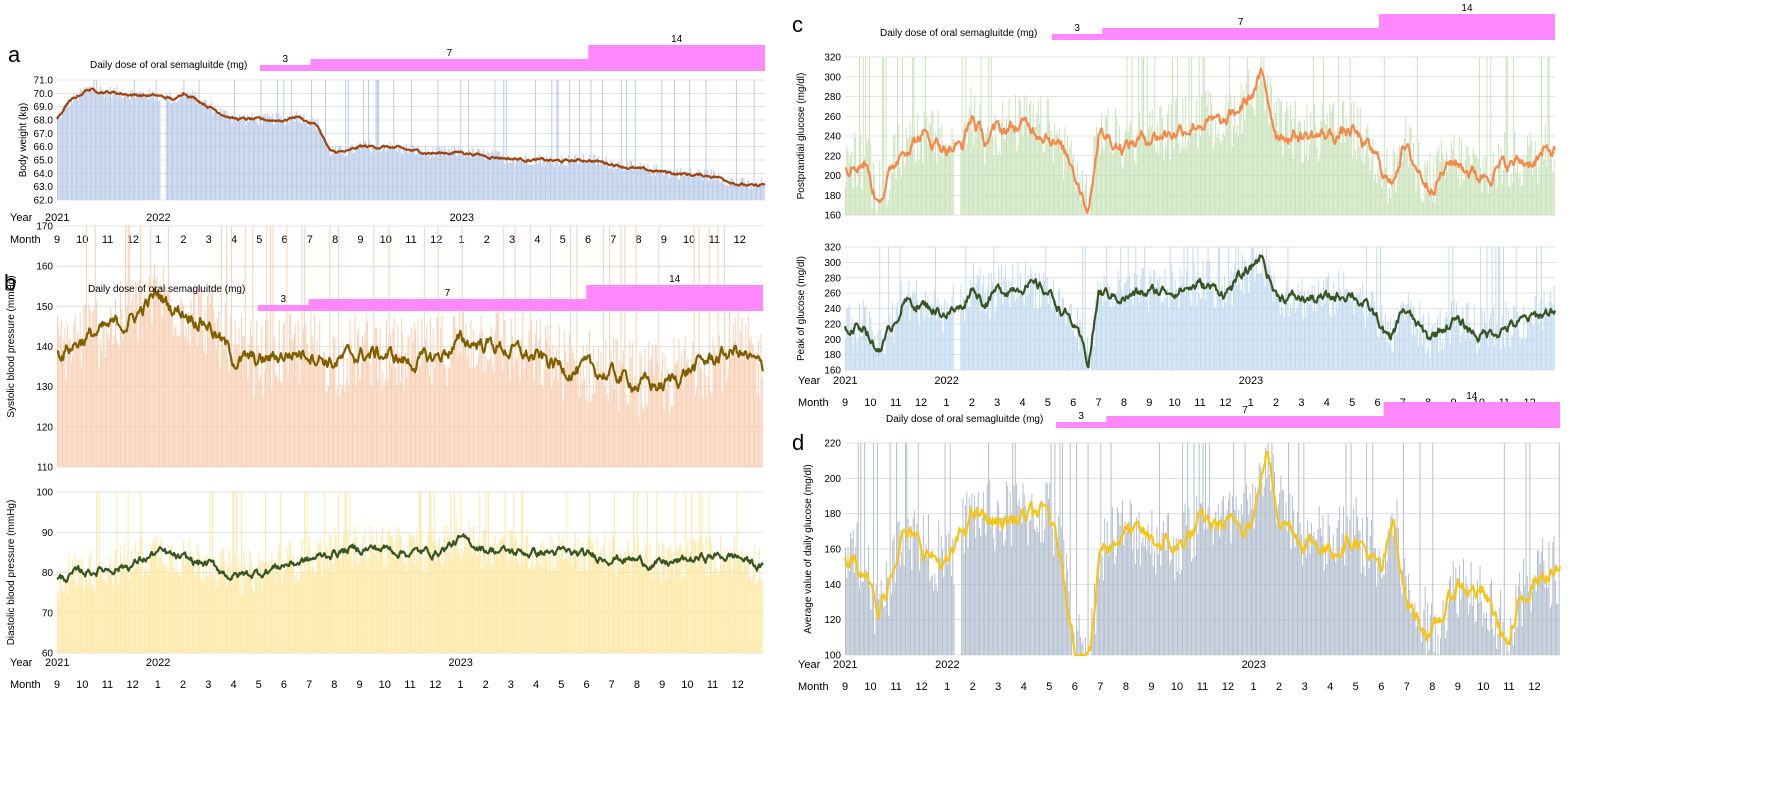  I want to click on month-label: 12, so click(1228, 687).